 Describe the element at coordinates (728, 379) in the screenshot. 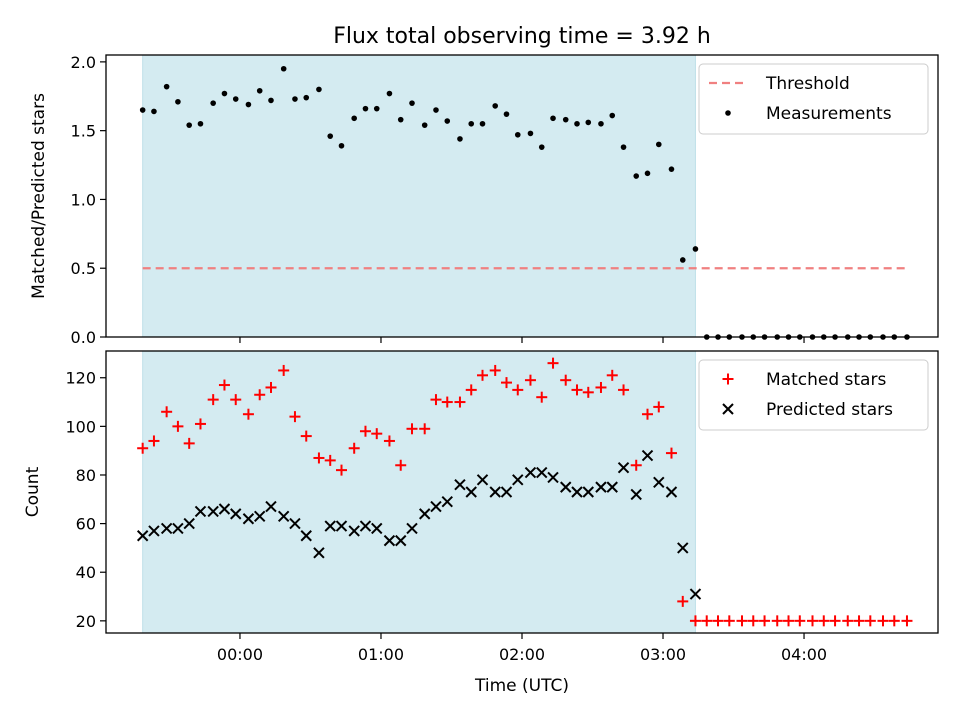

I see `legend-matched-swatch` at that location.